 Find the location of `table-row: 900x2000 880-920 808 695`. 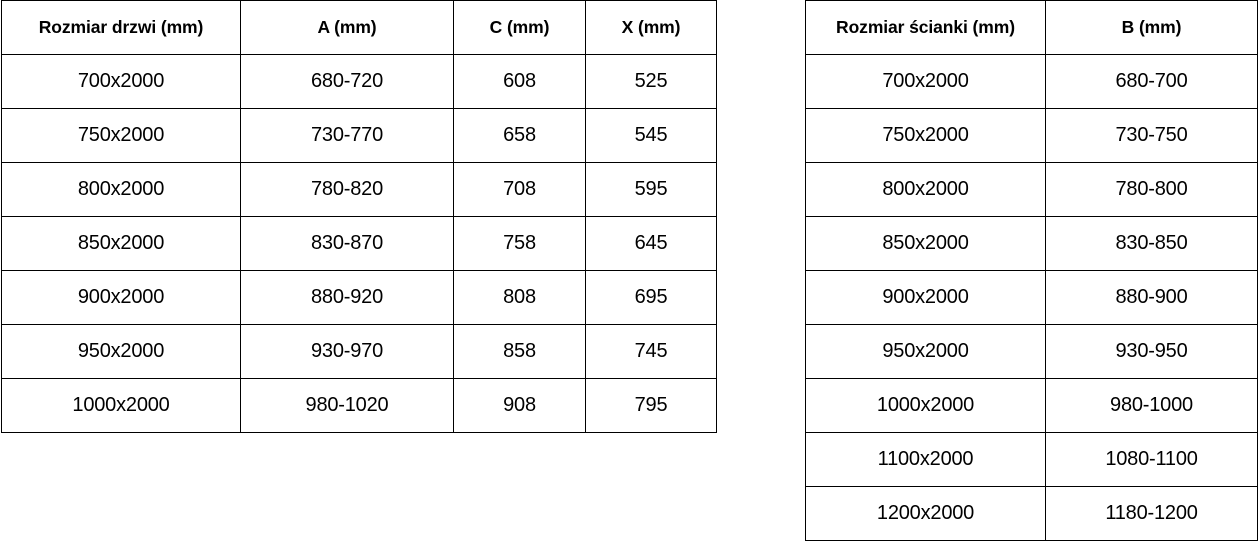

table-row: 900x2000 880-920 808 695 is located at coordinates (359, 297).